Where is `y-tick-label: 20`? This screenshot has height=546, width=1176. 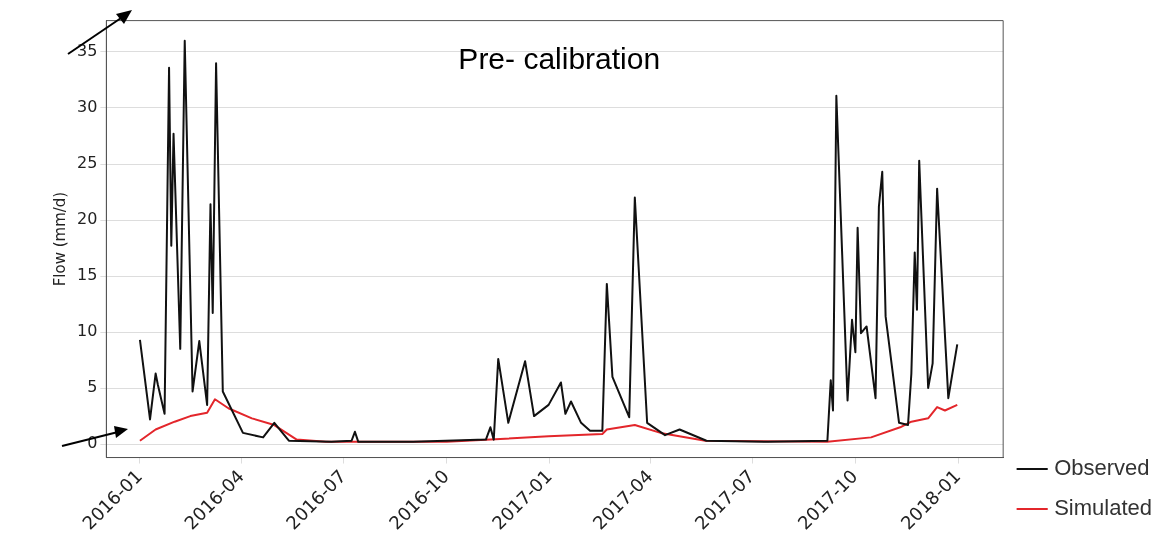
y-tick-label: 20 is located at coordinates (87, 219).